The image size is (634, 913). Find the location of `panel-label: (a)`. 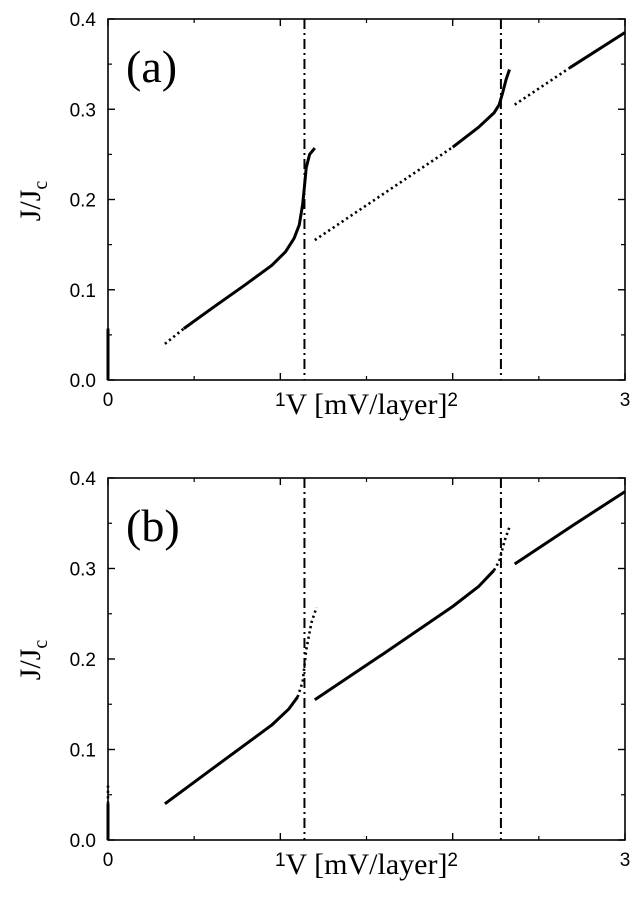

panel-label: (a) is located at coordinates (151, 66).